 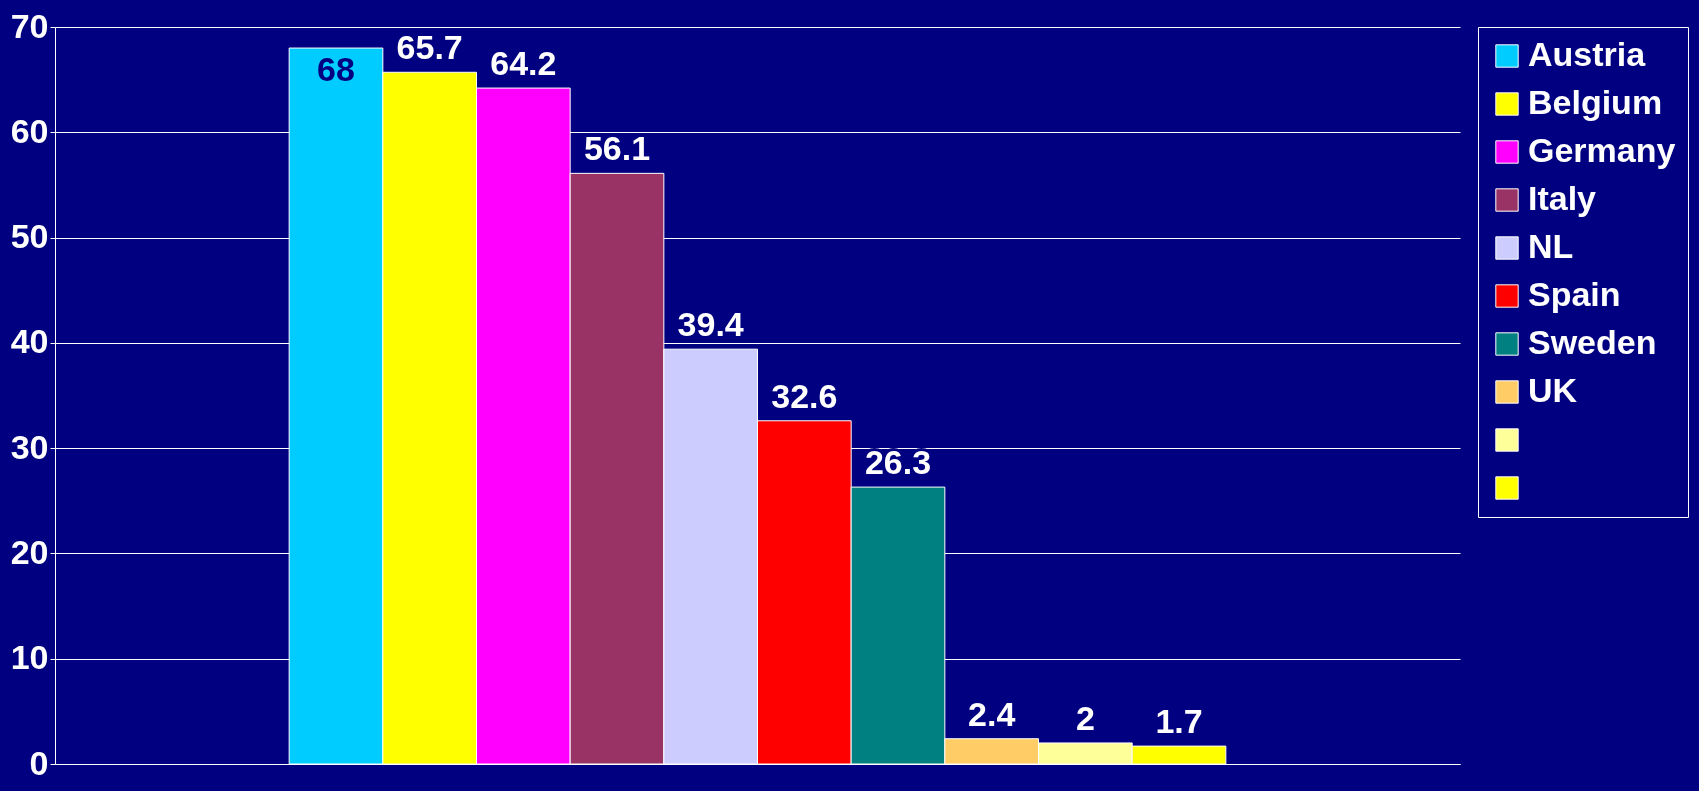 What do you see at coordinates (29, 446) in the screenshot?
I see `y-tick-label: 30` at bounding box center [29, 446].